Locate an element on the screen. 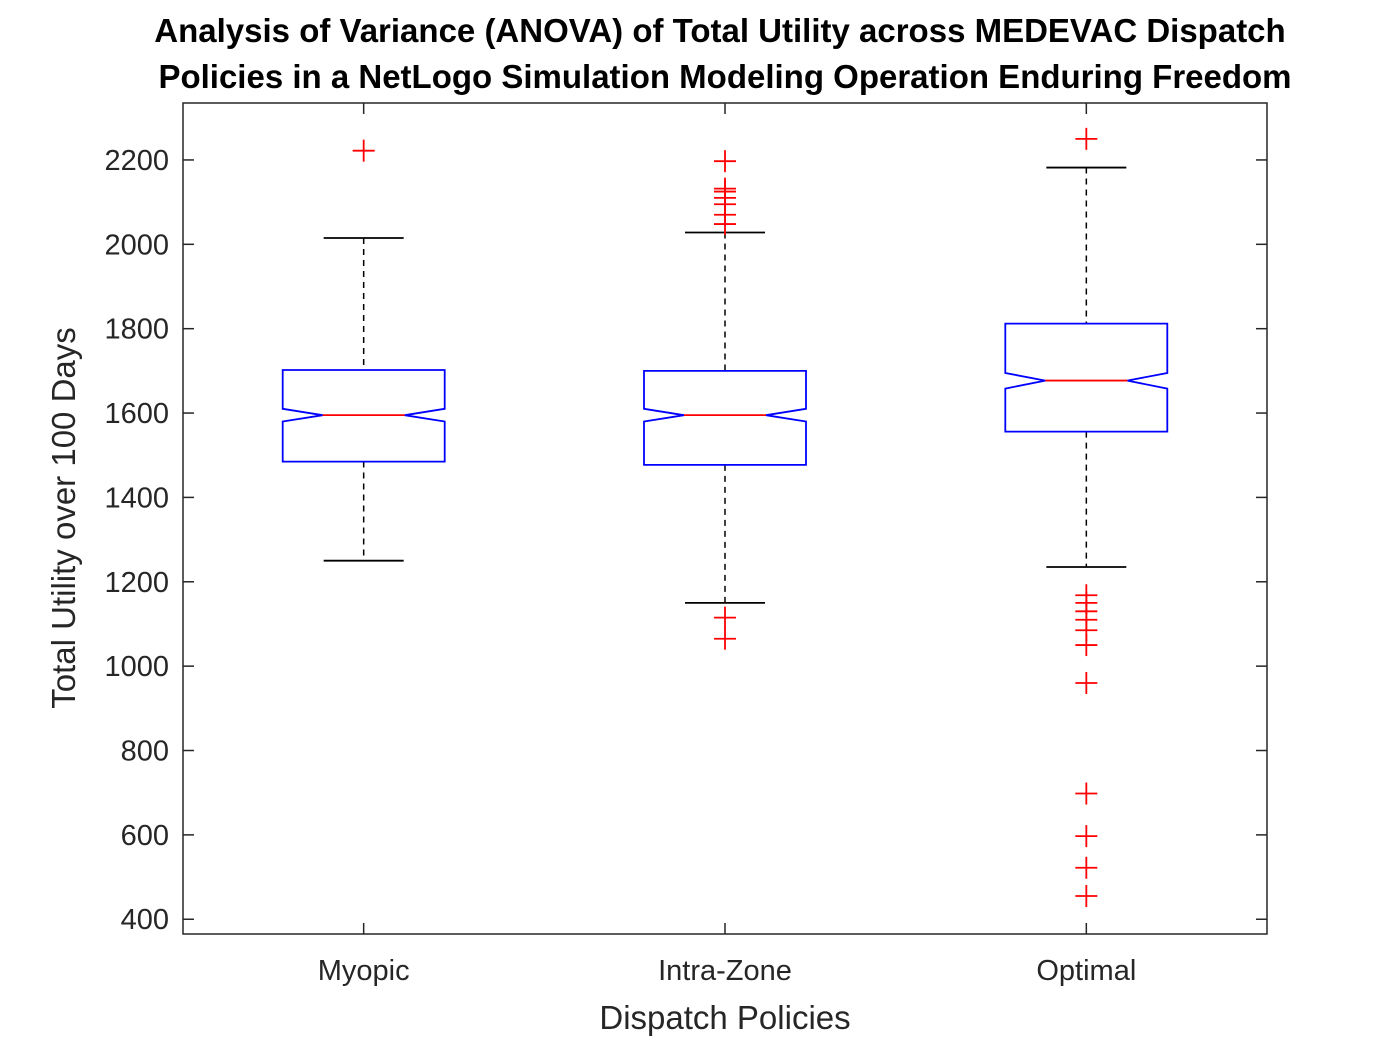 The width and height of the screenshot is (1400, 1050). y-tick-label: 800 is located at coordinates (145, 752).